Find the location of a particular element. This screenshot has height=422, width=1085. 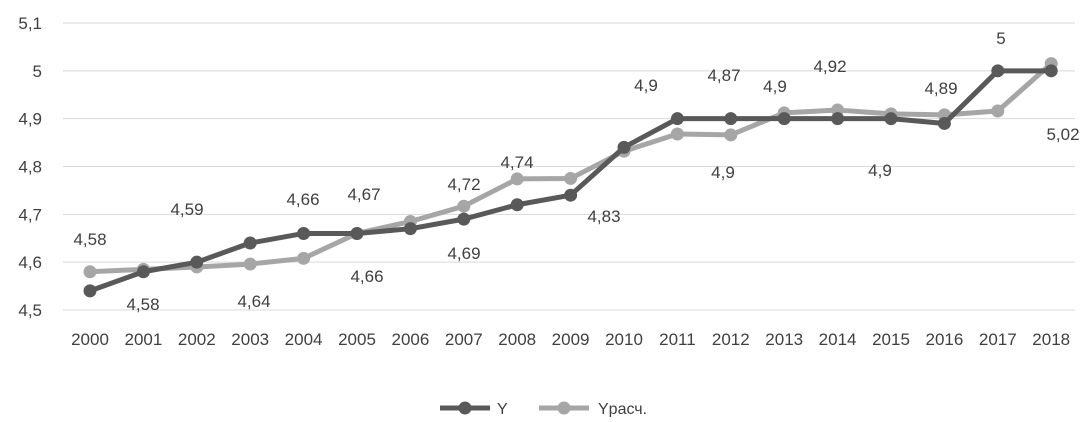

legend-label: Y is located at coordinates (502, 409).